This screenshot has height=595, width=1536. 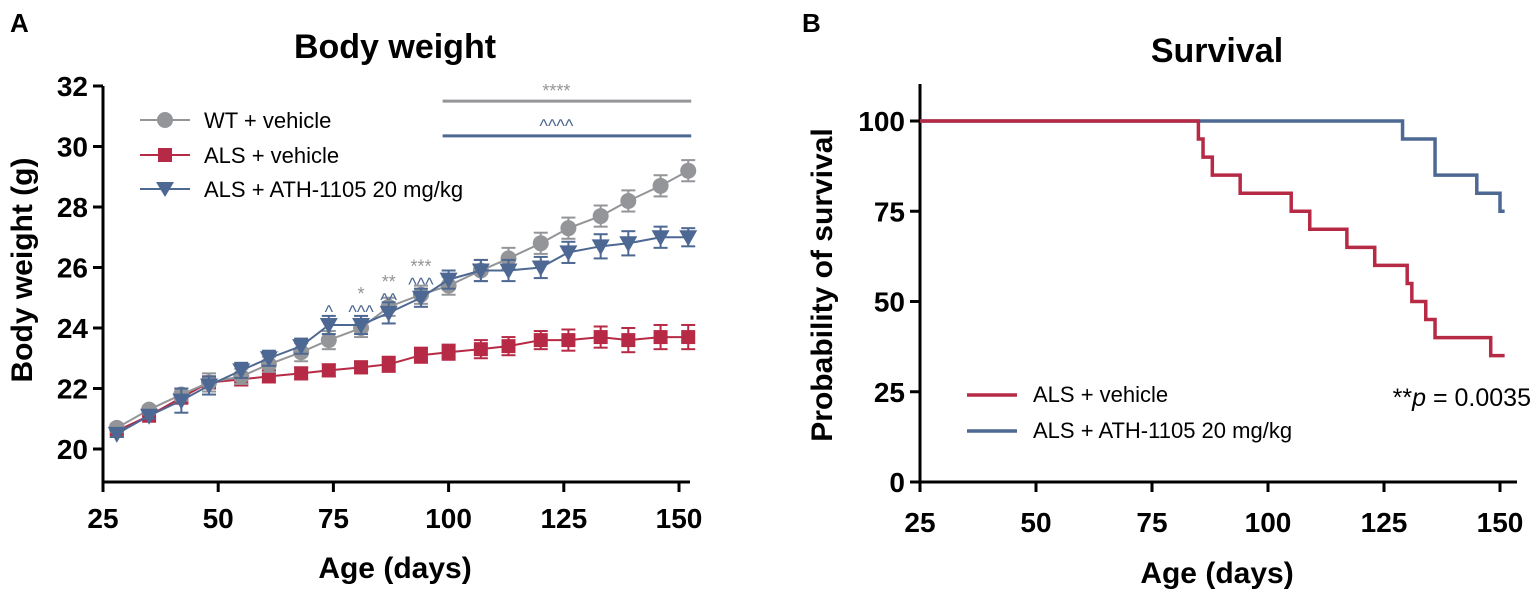 What do you see at coordinates (563, 518) in the screenshot?
I see `panel-a-xtick-label-125: 125` at bounding box center [563, 518].